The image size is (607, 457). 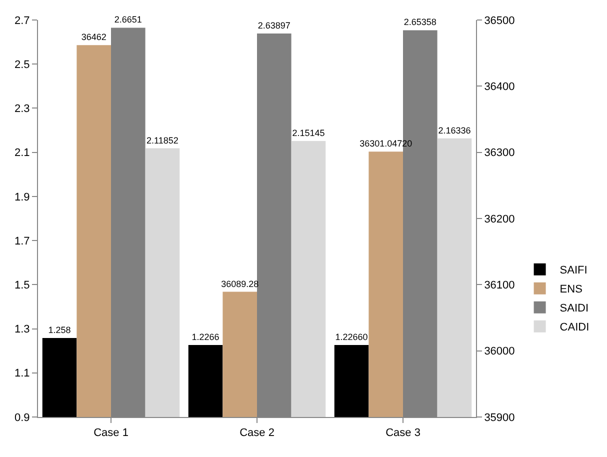 What do you see at coordinates (206, 337) in the screenshot?
I see `data-label: 1.2266` at bounding box center [206, 337].